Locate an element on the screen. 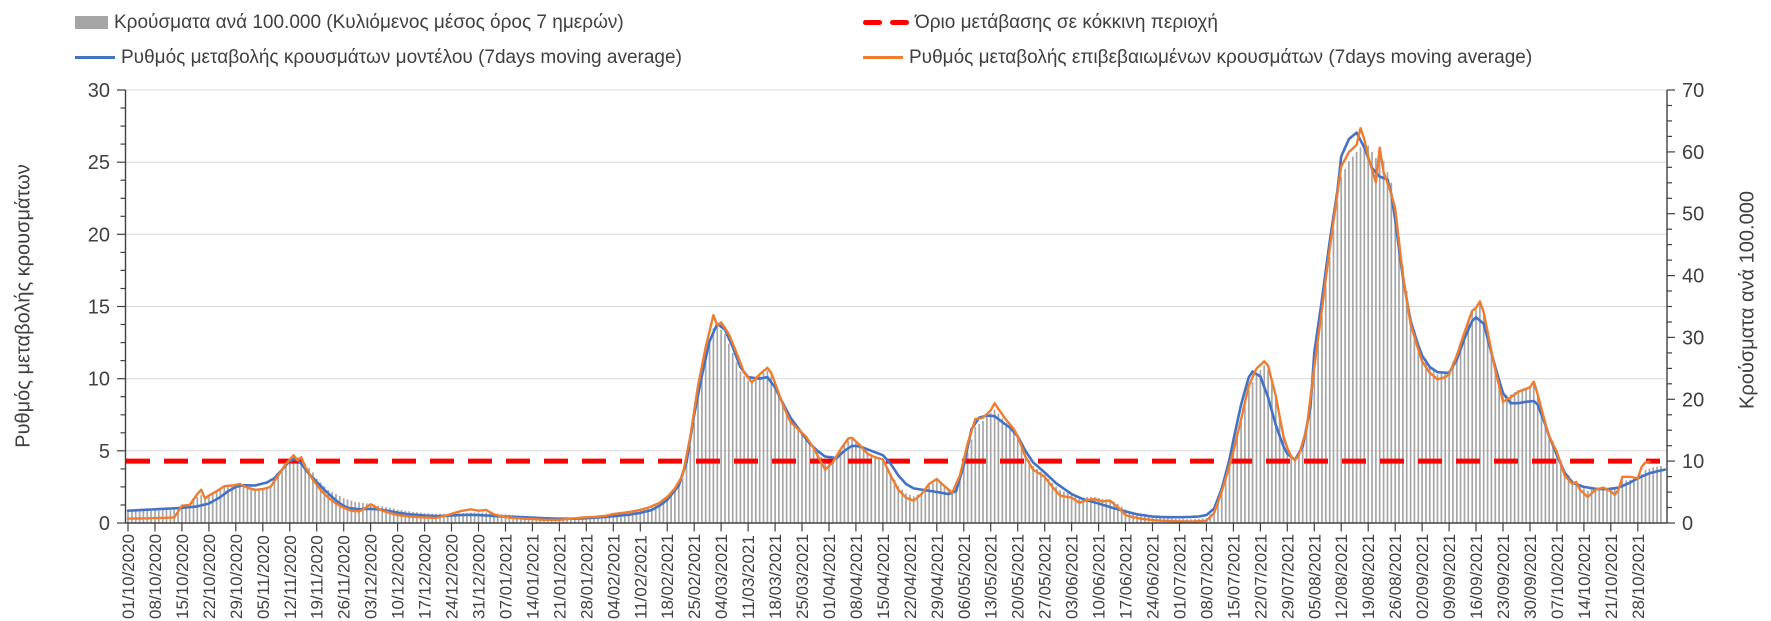 The width and height of the screenshot is (1771, 621). dashed-line-swatch-icon is located at coordinates (886, 22).